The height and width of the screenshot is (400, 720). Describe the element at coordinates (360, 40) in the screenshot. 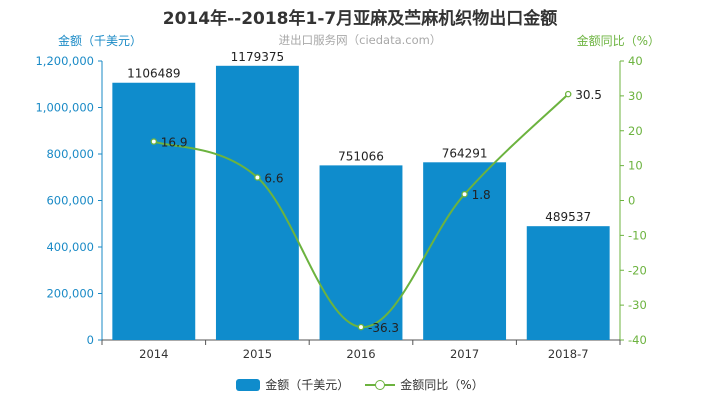

I see `watermark: 进出口服务网（ciedata.com）` at that location.